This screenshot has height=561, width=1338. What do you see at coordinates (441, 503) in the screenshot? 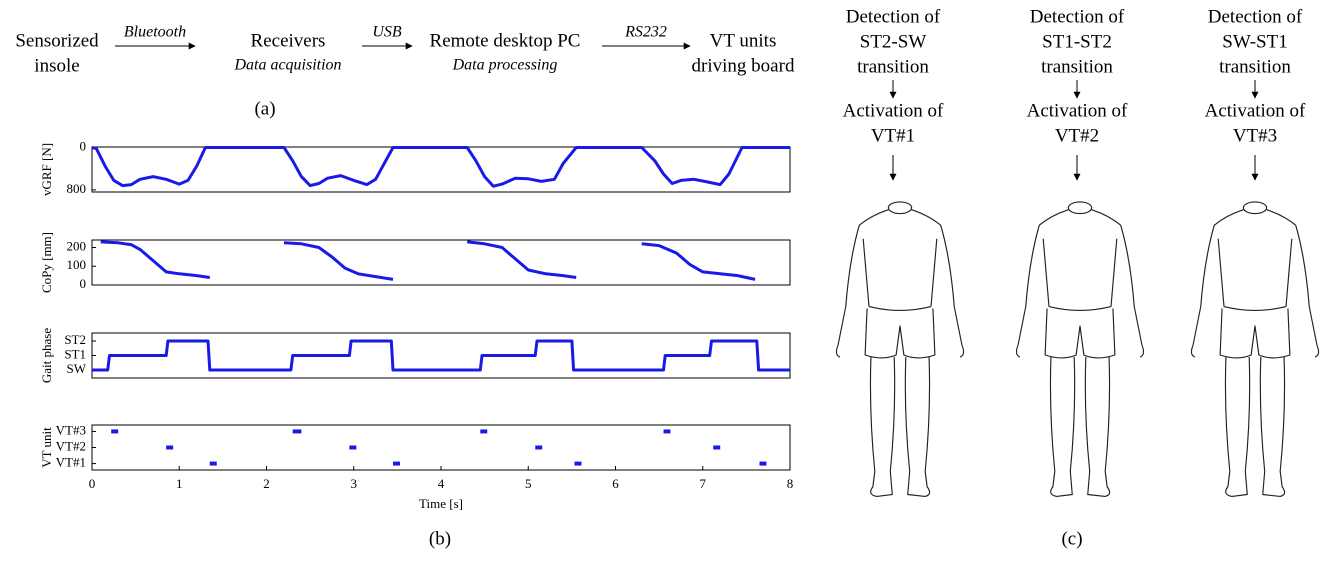
I see `x-axis-label: Time [s]` at bounding box center [441, 503].